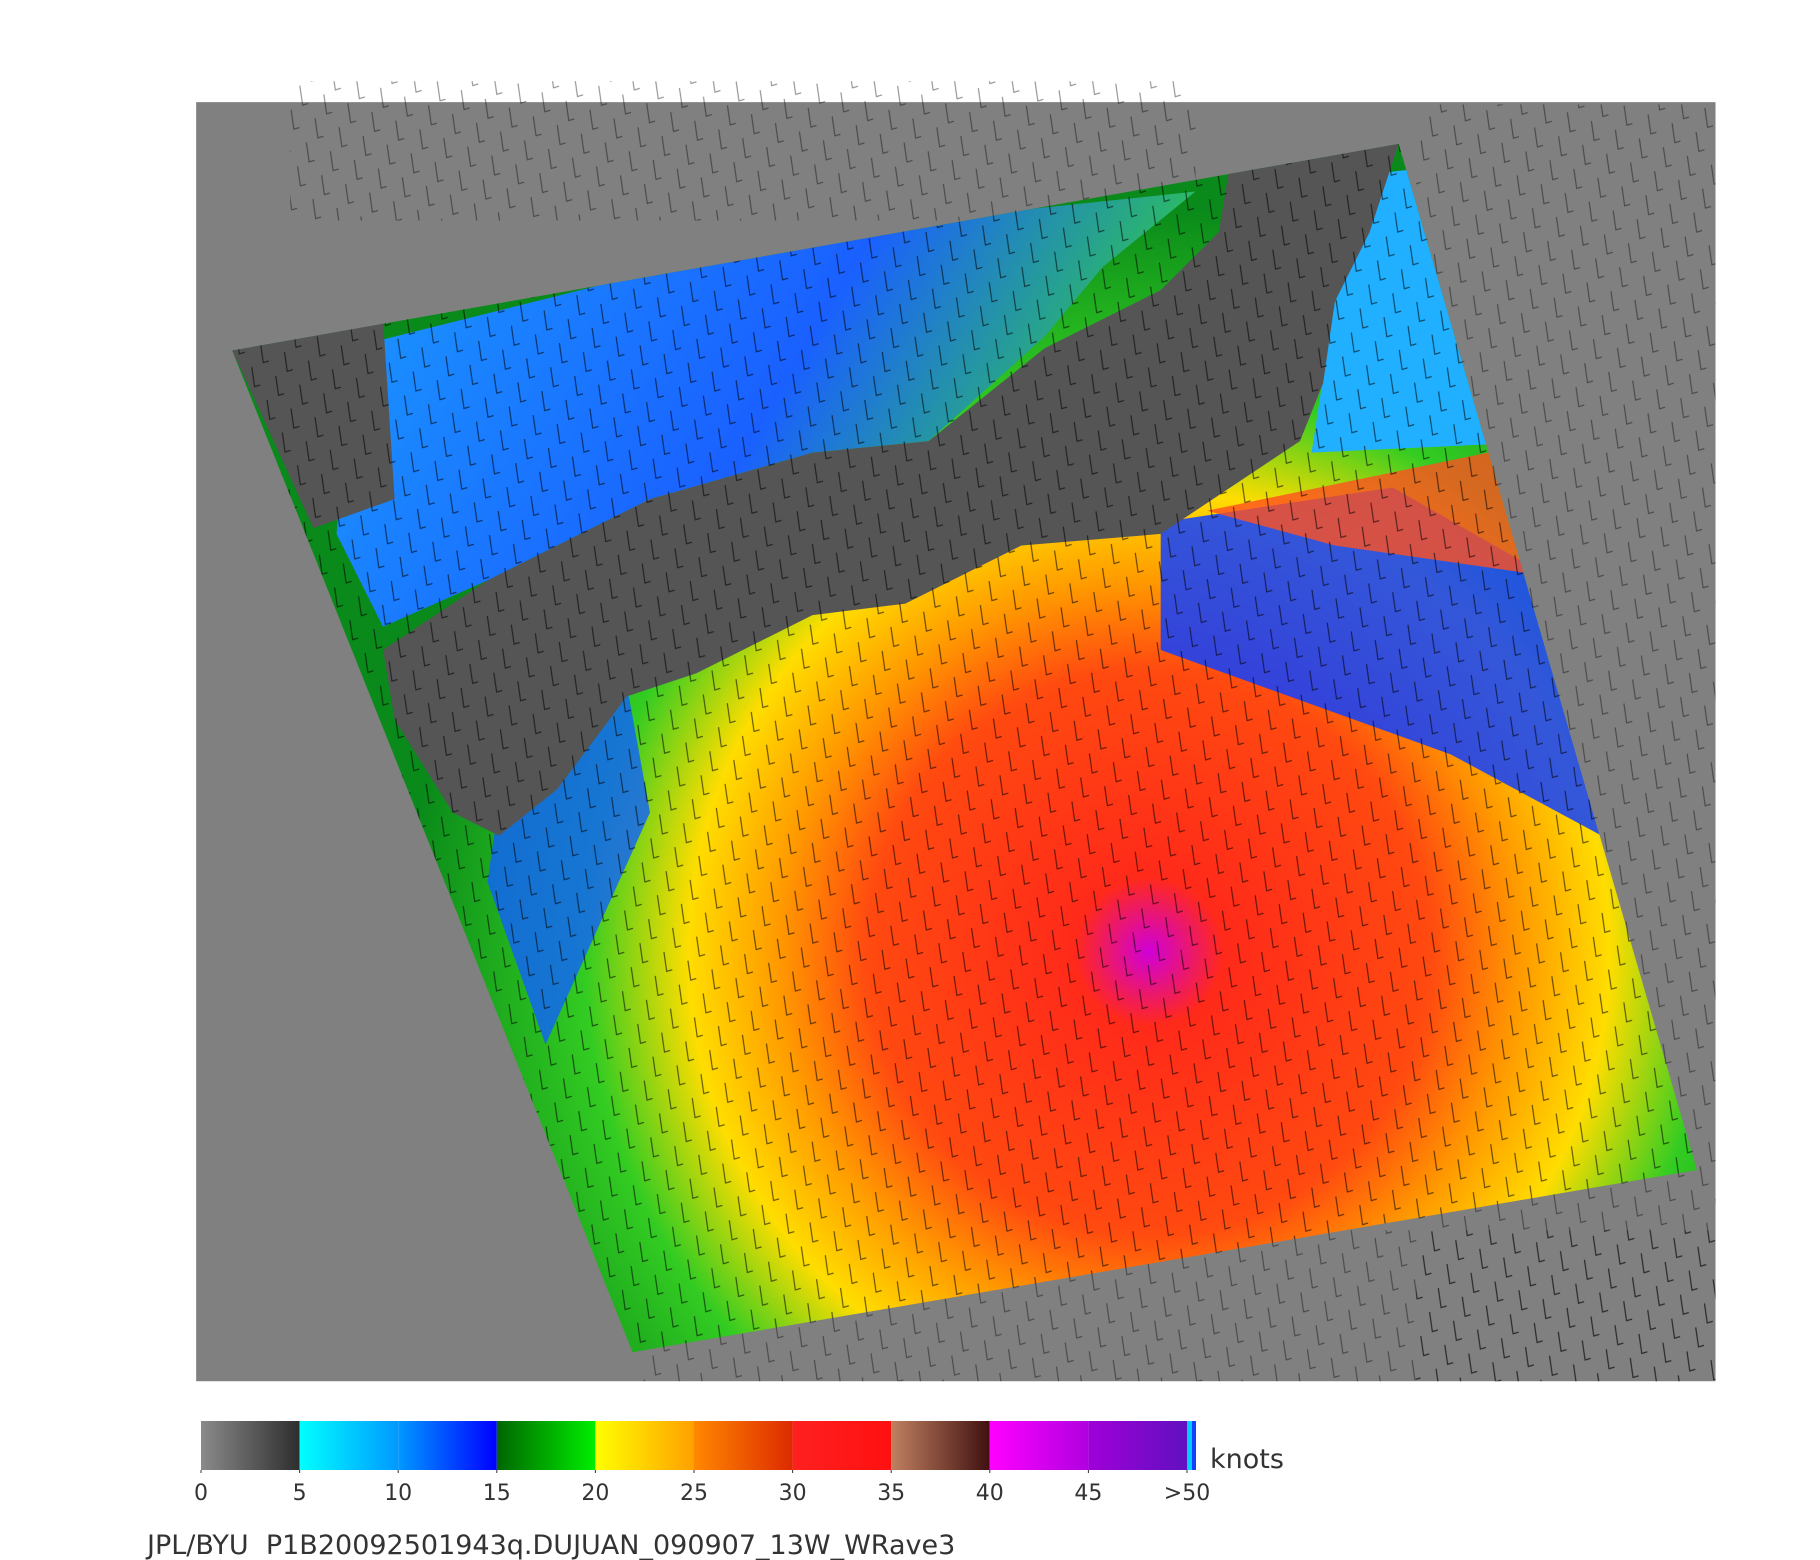 This screenshot has height=1560, width=1820. I want to click on tick-label: 30, so click(793, 1493).